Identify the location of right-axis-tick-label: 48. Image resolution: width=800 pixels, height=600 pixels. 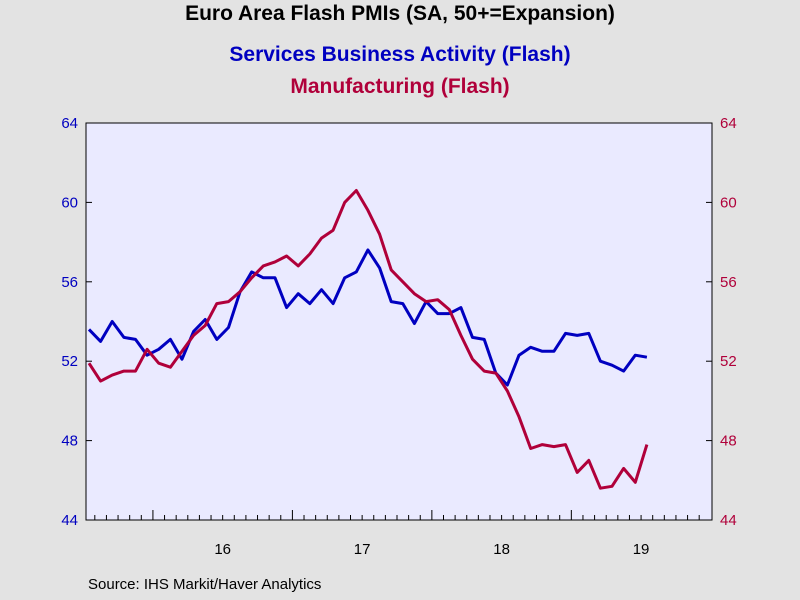
(728, 441).